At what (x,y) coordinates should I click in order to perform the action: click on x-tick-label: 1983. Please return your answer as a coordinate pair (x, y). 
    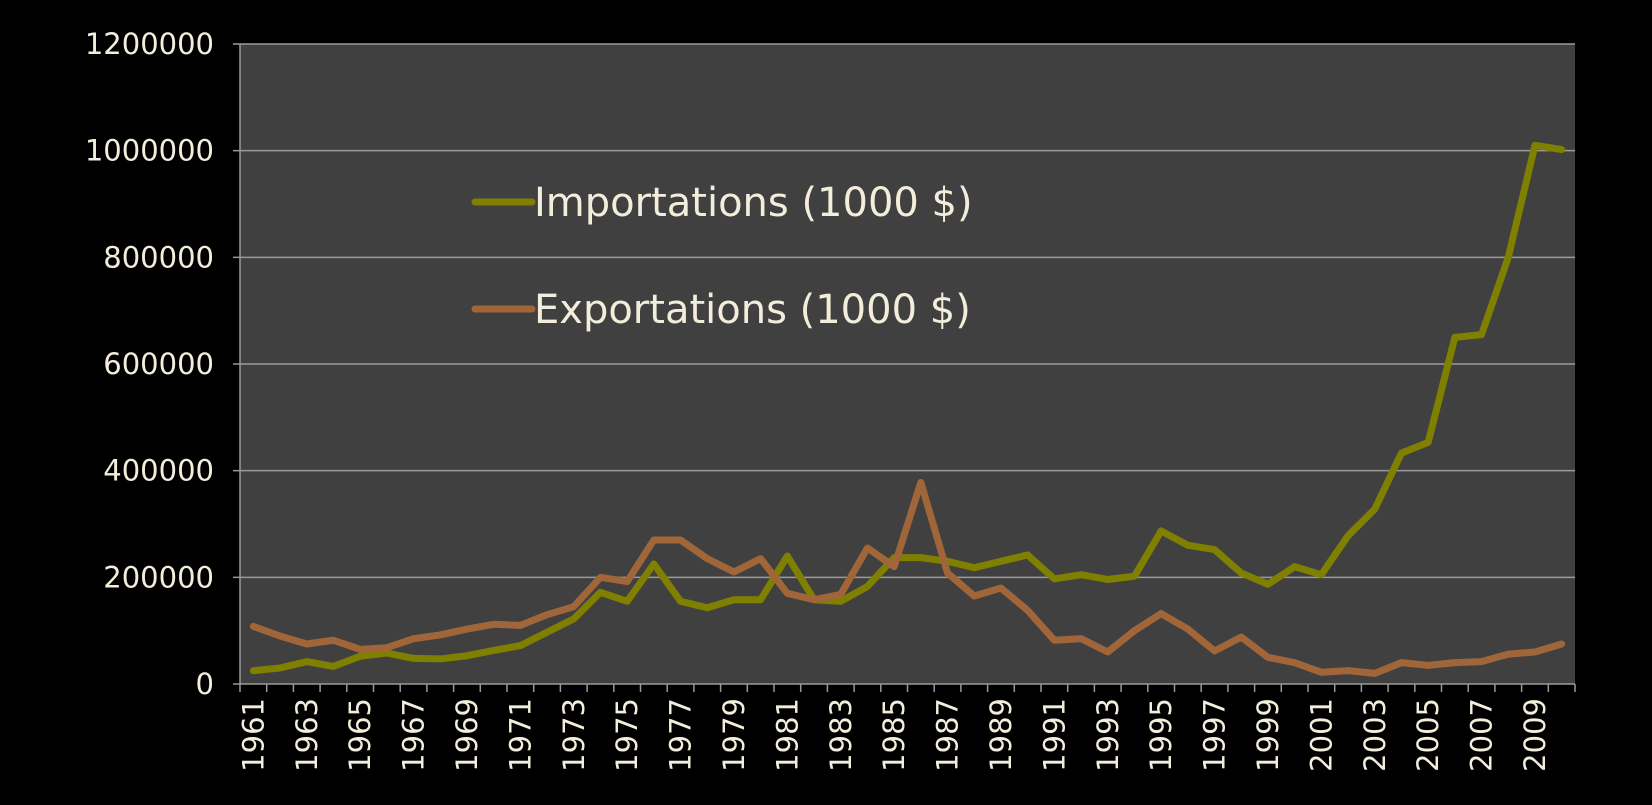
    Looking at the image, I should click on (841, 735).